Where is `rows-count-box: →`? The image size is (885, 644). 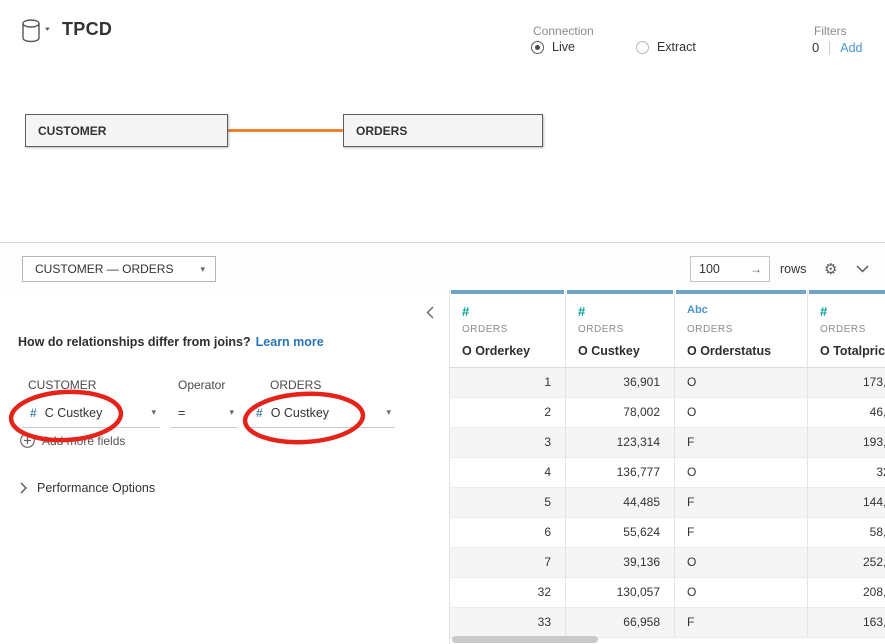 rows-count-box: → is located at coordinates (730, 269).